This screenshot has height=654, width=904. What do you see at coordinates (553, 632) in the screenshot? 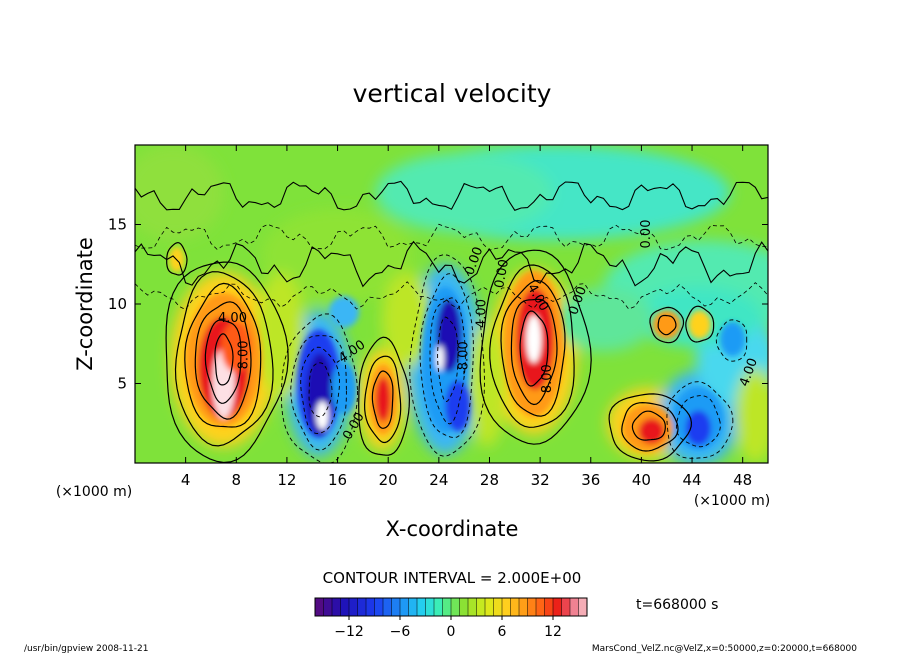
I see `colorbar-tick-label: 12` at bounding box center [553, 632].